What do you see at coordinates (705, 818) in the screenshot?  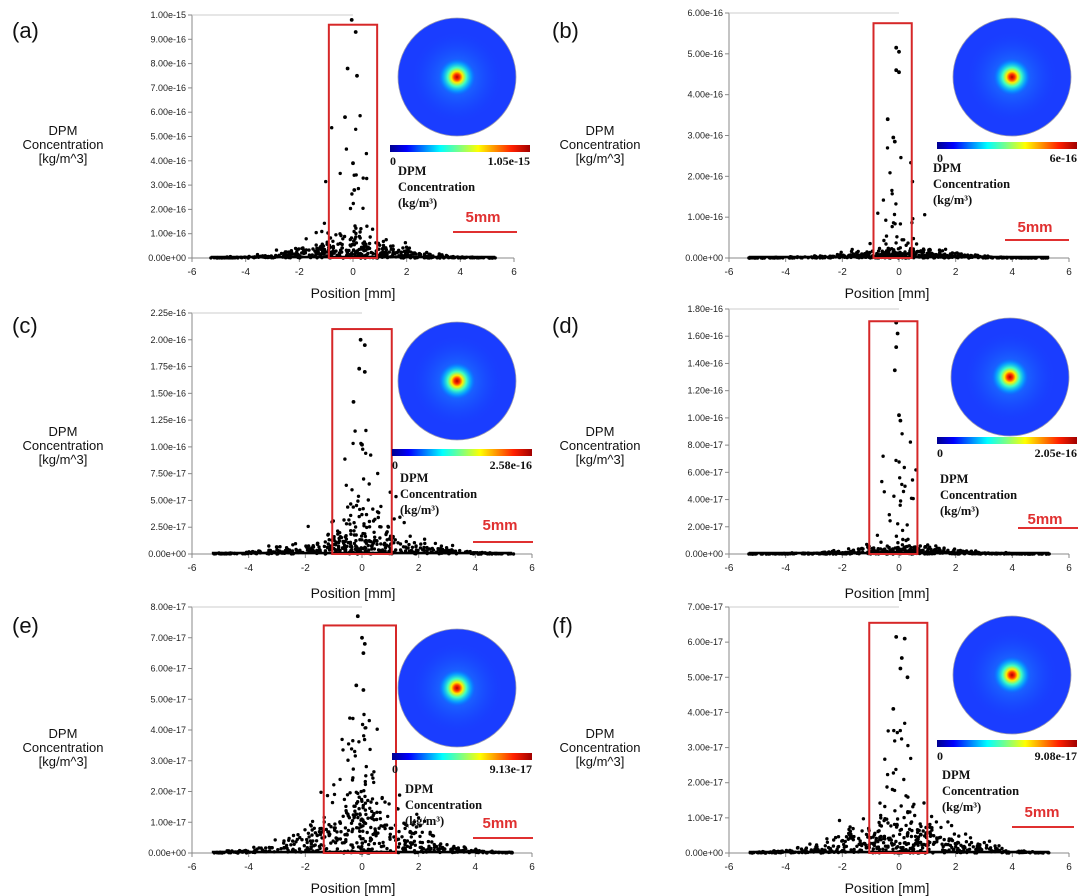 I see `y-tick-label: 1.00e-17` at bounding box center [705, 818].